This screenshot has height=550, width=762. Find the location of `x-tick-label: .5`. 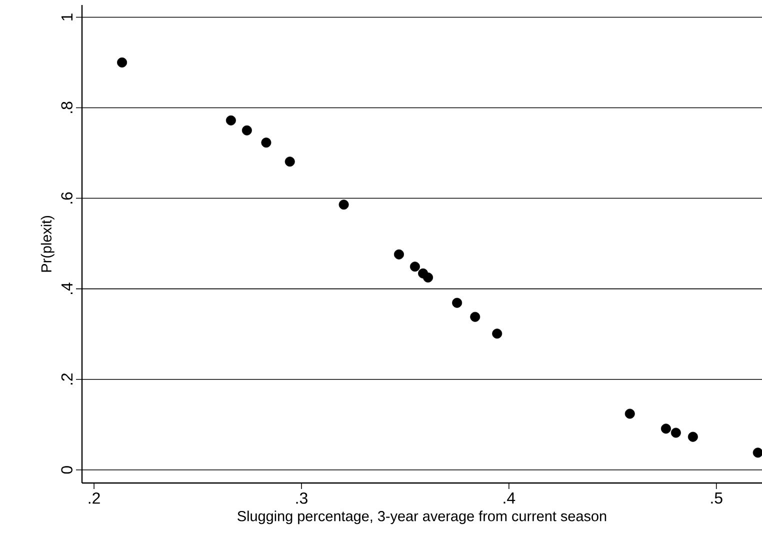

x-tick-label: .5 is located at coordinates (716, 498).